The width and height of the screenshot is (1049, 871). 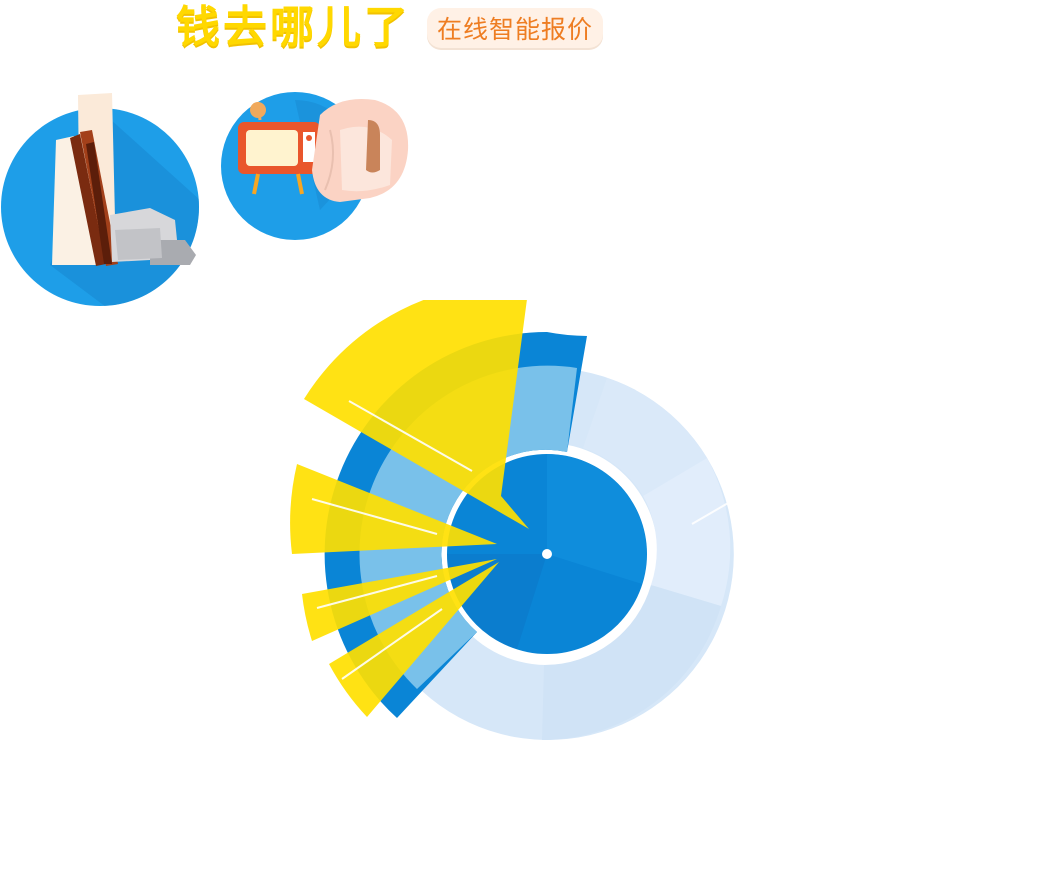 What do you see at coordinates (547, 554) in the screenshot?
I see `center-dot` at bounding box center [547, 554].